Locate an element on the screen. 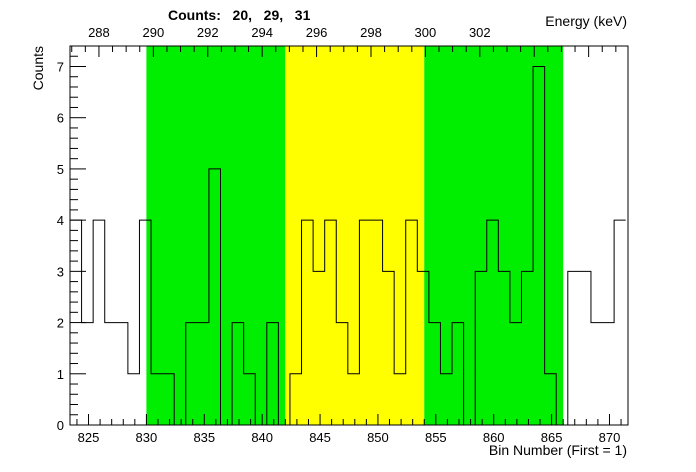 The width and height of the screenshot is (696, 472). y-tick-label: 5 is located at coordinates (60, 169).